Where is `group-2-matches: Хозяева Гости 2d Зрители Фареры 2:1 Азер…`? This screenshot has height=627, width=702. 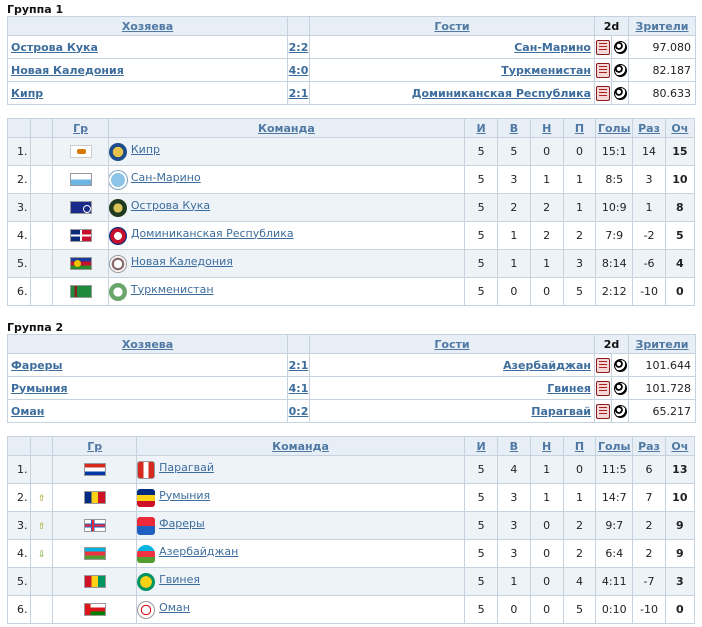 group-2-matches: Хозяева Гости 2d Зрители Фареры 2:1 Азер… is located at coordinates (351, 378).